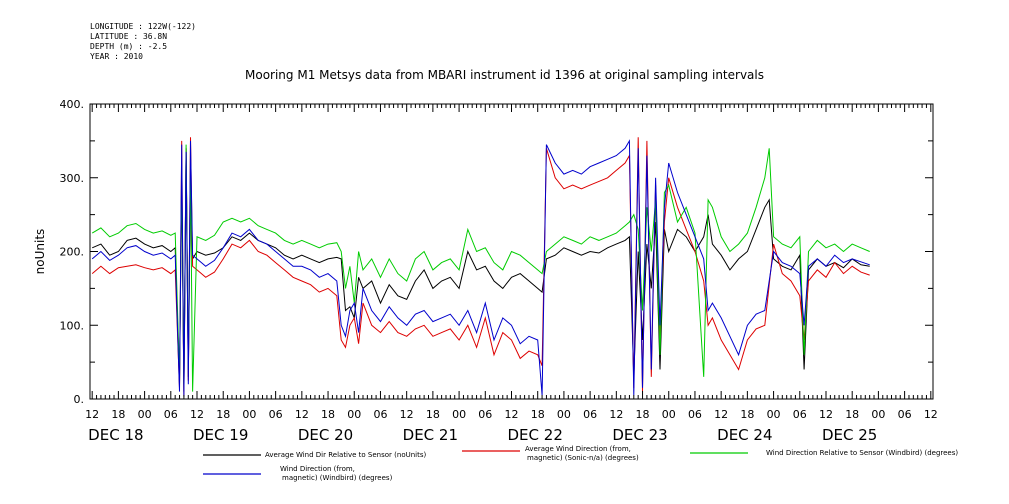 Image resolution: width=1009 pixels, height=504 pixels. I want to click on day-label: DEC 25, so click(849, 435).